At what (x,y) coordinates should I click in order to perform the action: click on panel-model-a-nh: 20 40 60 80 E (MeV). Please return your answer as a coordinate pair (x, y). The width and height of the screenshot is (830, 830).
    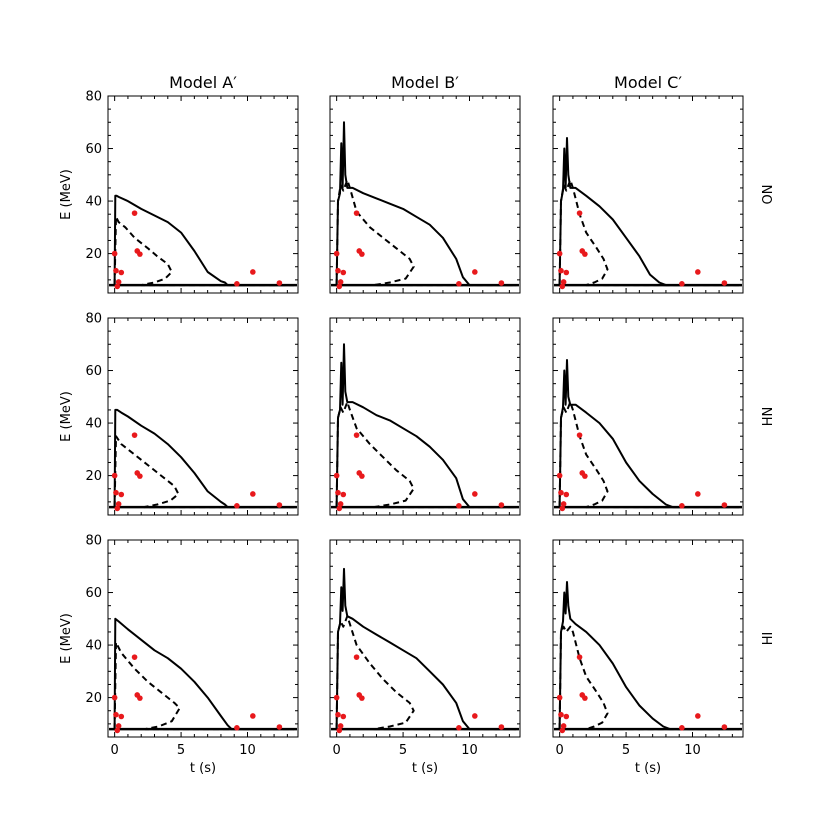
    Looking at the image, I should click on (179, 414).